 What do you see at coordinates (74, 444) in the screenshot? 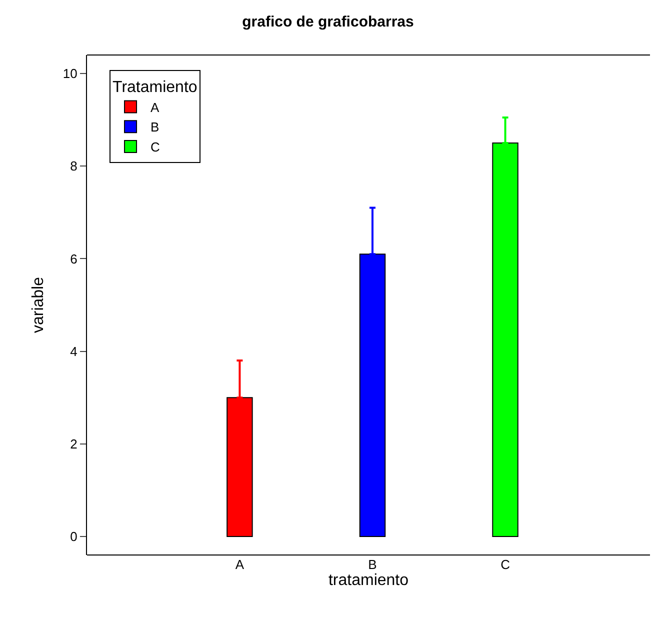
I see `y-tick-label: 2` at bounding box center [74, 444].